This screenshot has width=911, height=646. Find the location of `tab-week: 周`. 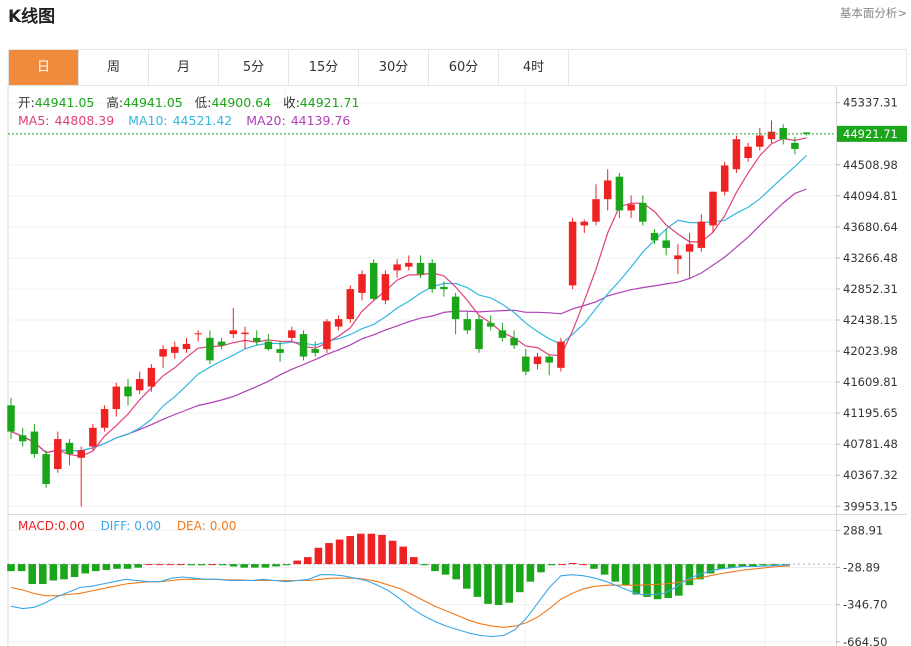

tab-week: 周 is located at coordinates (114, 67).